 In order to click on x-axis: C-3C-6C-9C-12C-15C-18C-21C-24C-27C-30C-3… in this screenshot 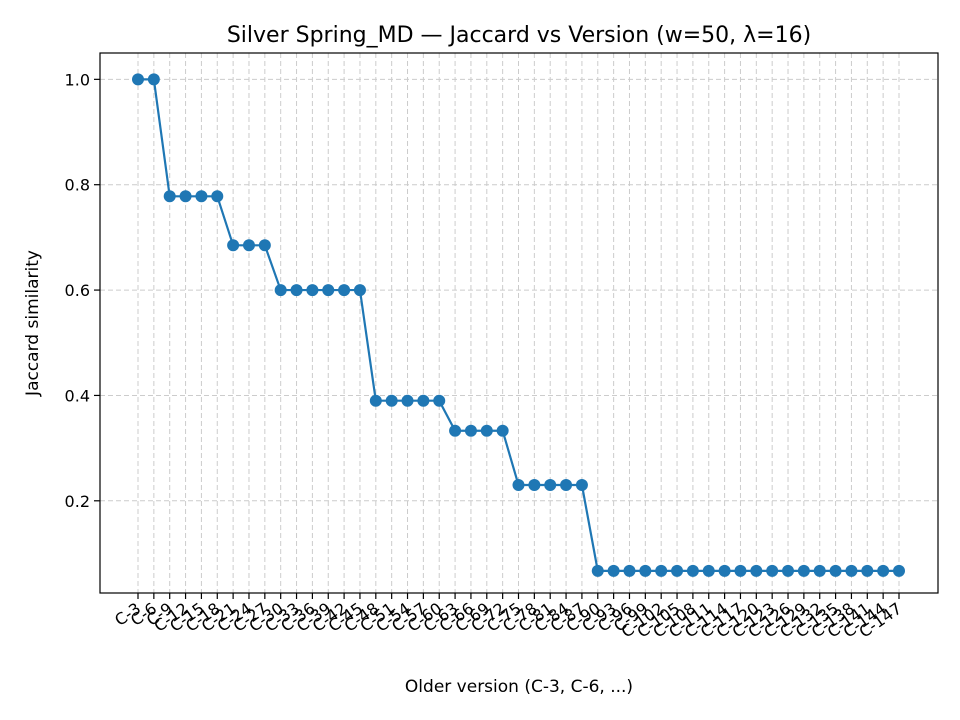, I will do `click(508, 617)`.